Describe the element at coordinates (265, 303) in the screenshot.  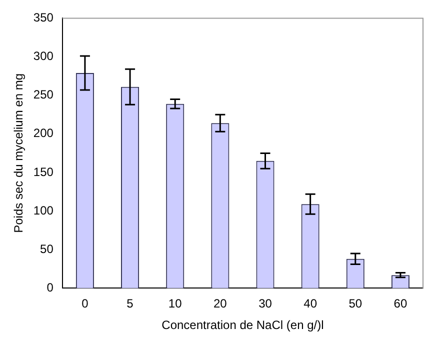
I see `x-tick-label: 30` at that location.